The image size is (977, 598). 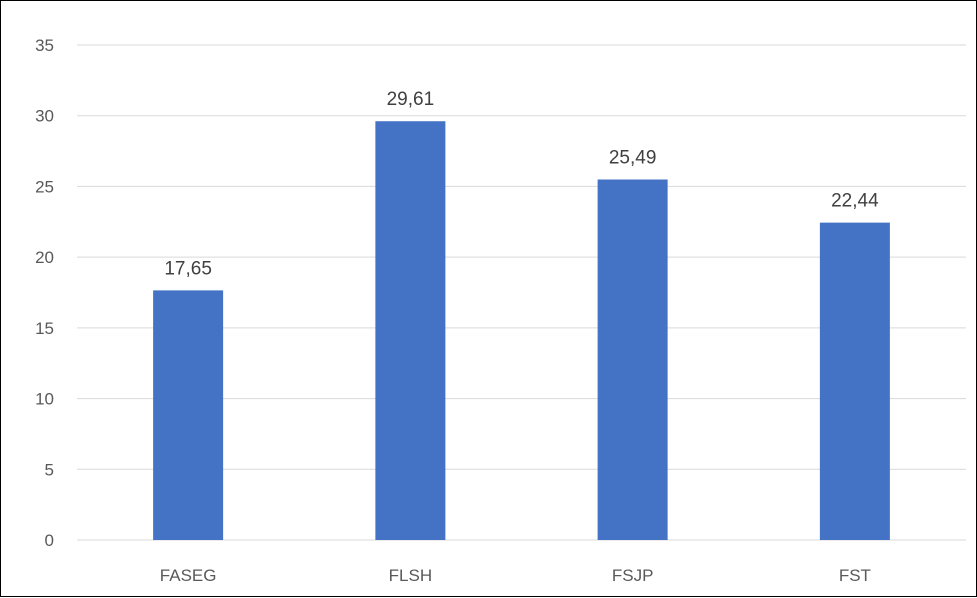 I want to click on data-label: 29,61, so click(x=411, y=99).